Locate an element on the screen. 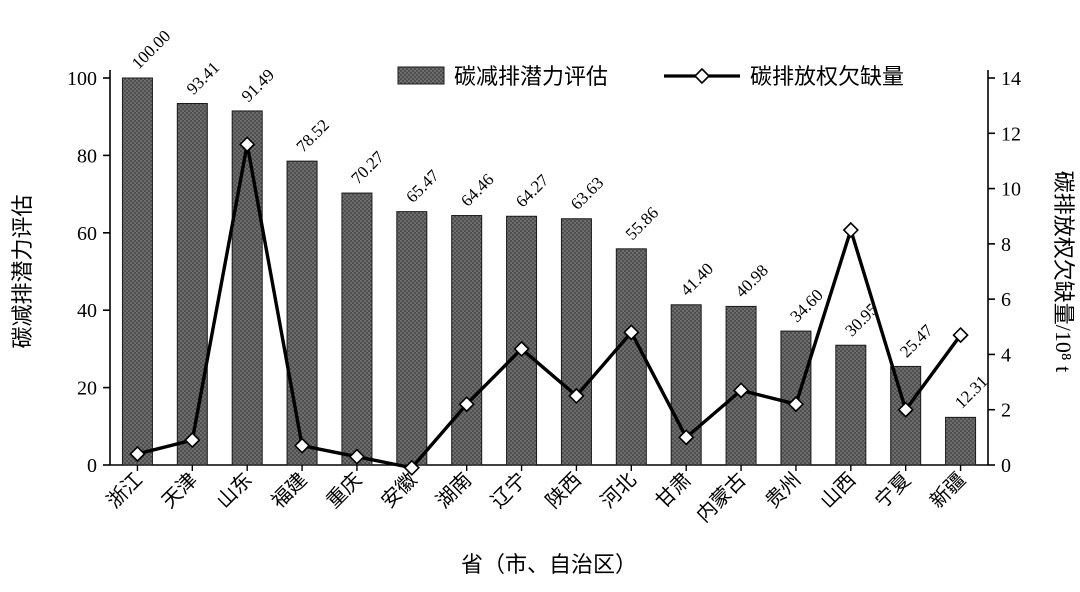  left-axis-tick-label: 40 is located at coordinates (87, 311).